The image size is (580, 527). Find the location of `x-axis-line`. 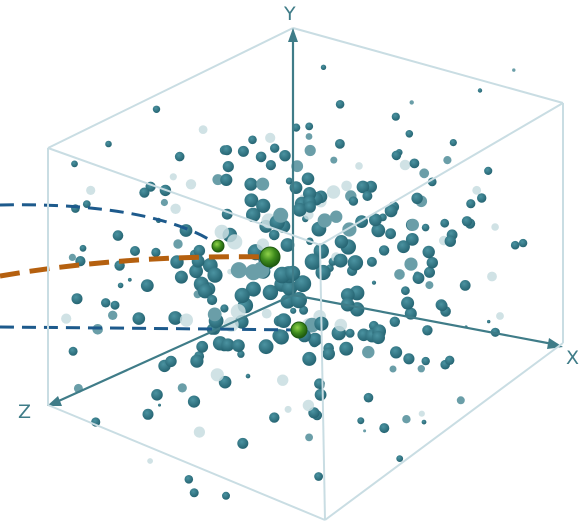

x-axis-line is located at coordinates (425, 320).